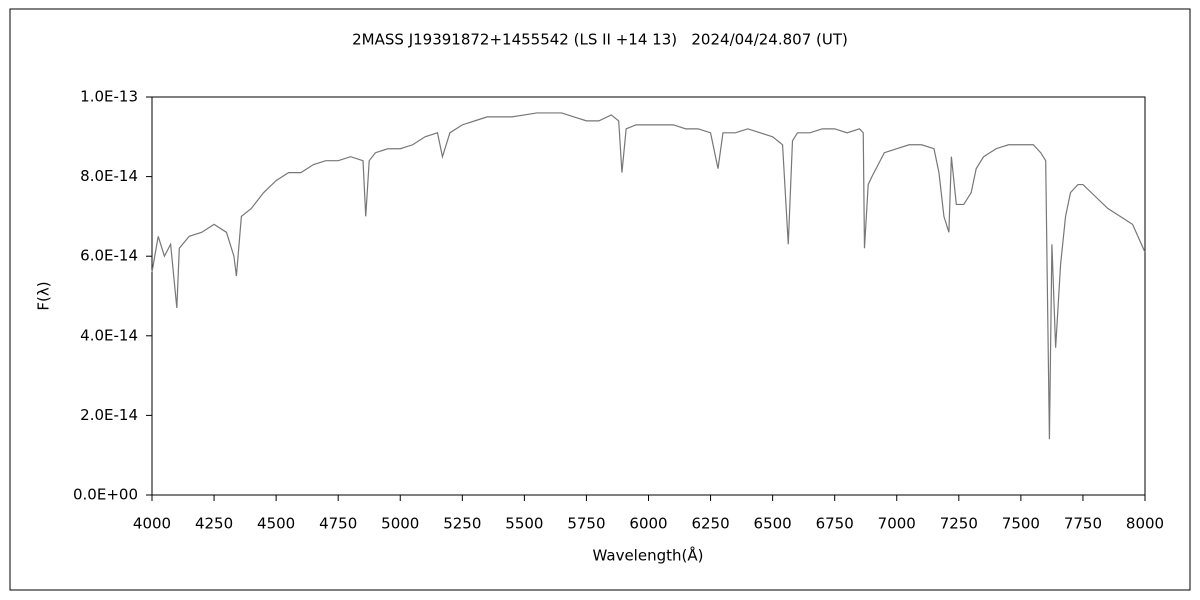  Describe the element at coordinates (648, 524) in the screenshot. I see `x-tick-label: 6000` at that location.